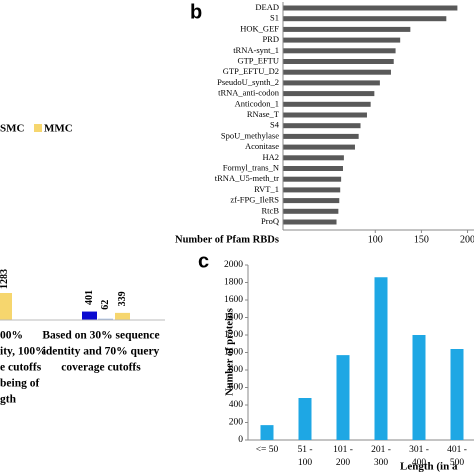  What do you see at coordinates (105, 305) in the screenshot?
I see `value-label: 62` at bounding box center [105, 305].